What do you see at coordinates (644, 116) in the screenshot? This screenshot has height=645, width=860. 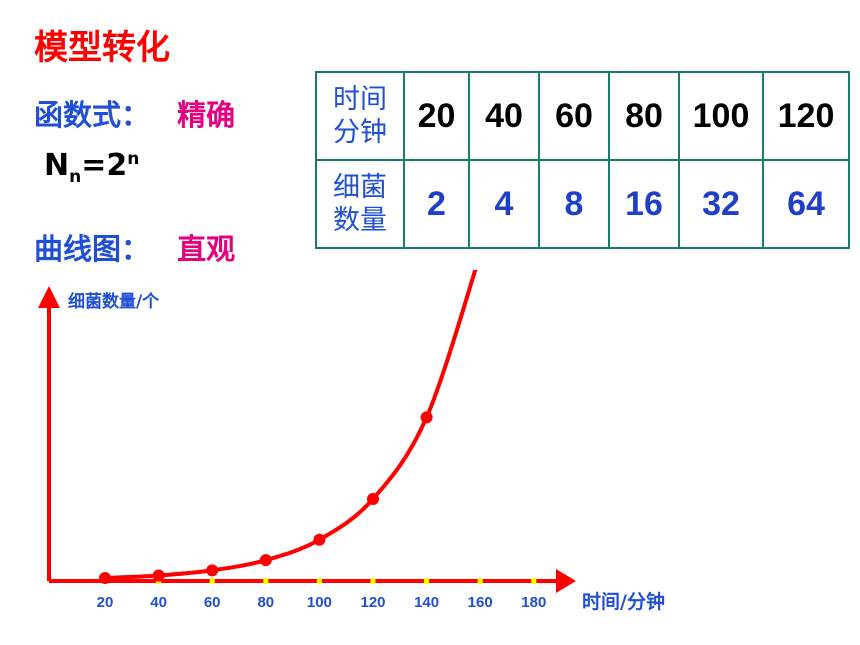 I see `time-cell: 80` at bounding box center [644, 116].